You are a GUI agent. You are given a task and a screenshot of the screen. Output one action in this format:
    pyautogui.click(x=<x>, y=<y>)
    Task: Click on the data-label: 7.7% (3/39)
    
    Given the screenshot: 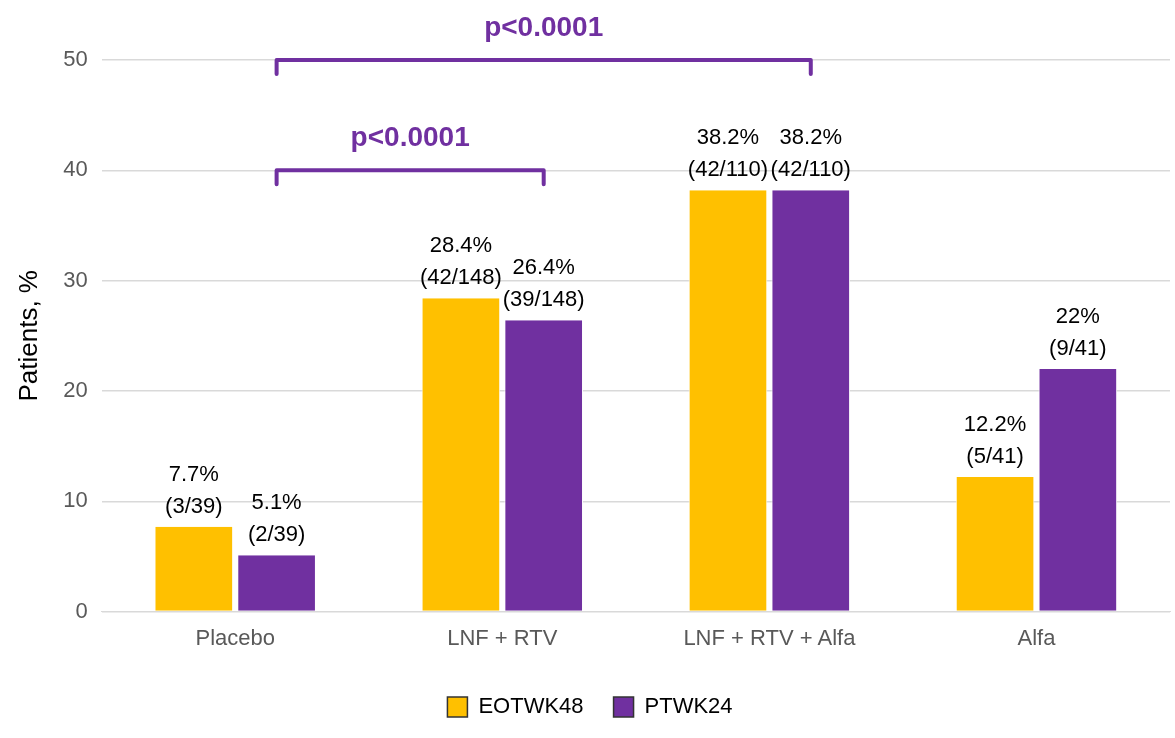 What is the action you would take?
    pyautogui.click(x=194, y=489)
    